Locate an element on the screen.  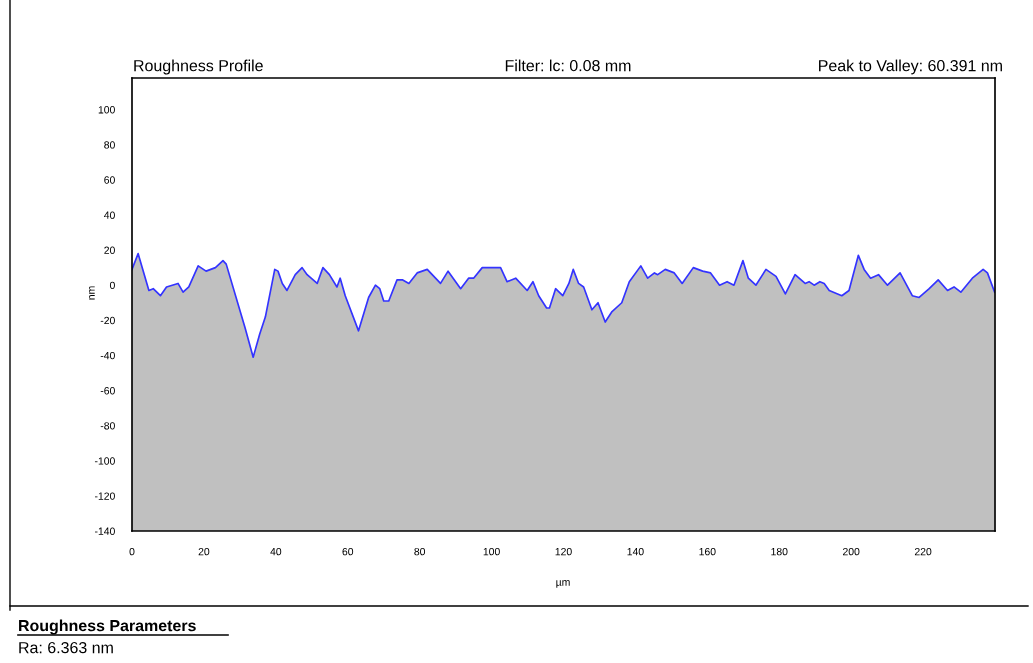
x-axis-title: µm is located at coordinates (563, 584).